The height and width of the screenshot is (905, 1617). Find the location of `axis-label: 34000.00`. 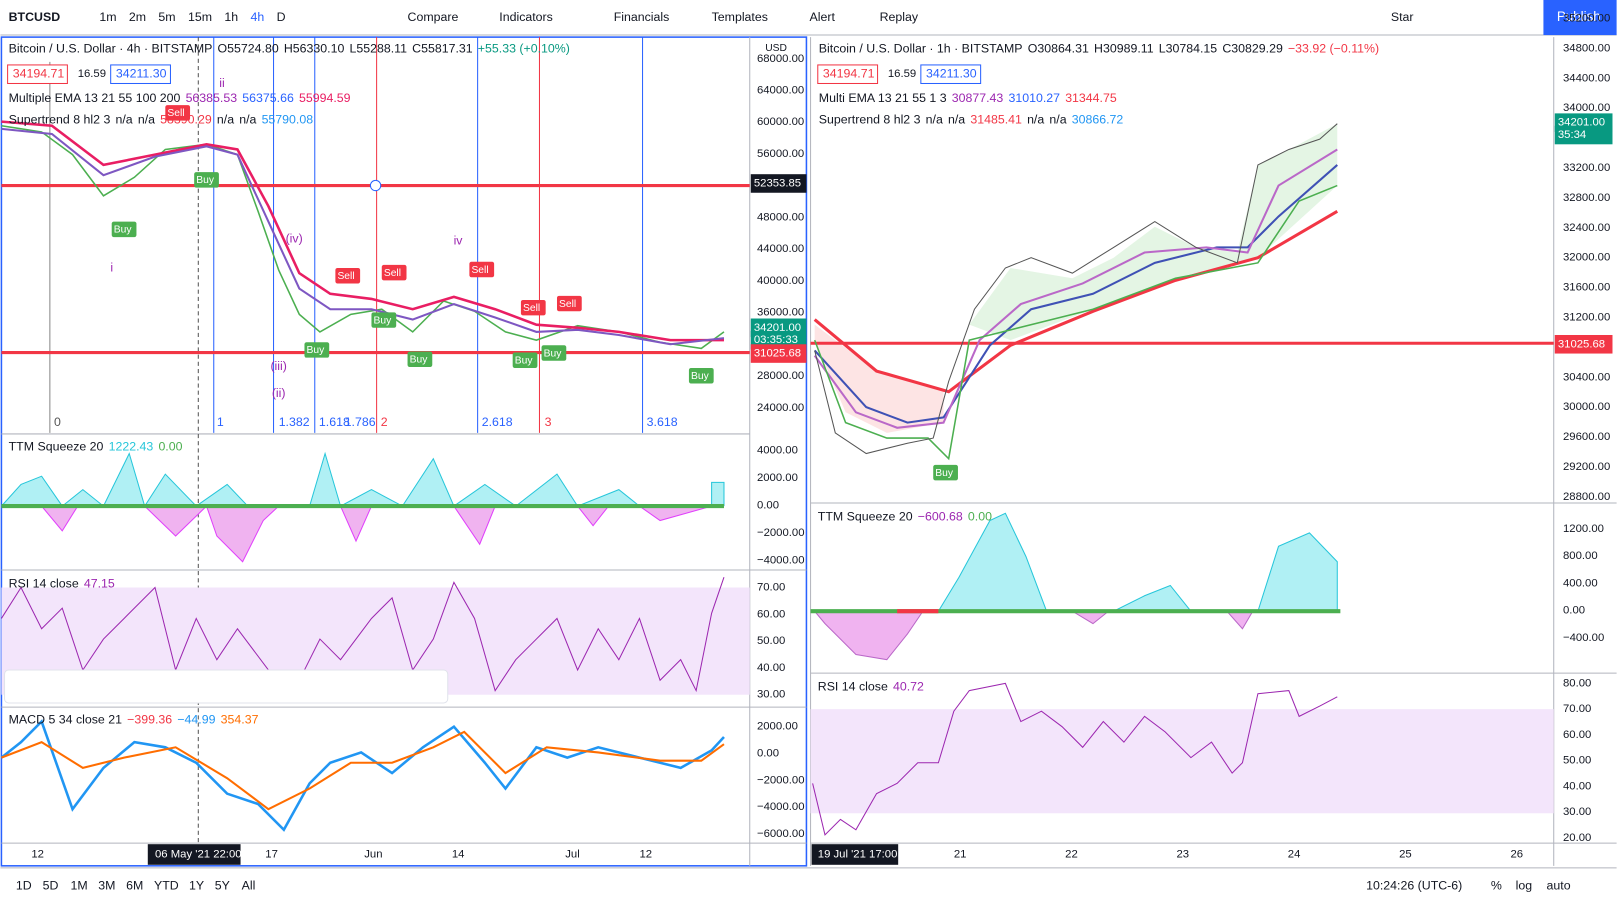

axis-label: 34000.00 is located at coordinates (1586, 108).